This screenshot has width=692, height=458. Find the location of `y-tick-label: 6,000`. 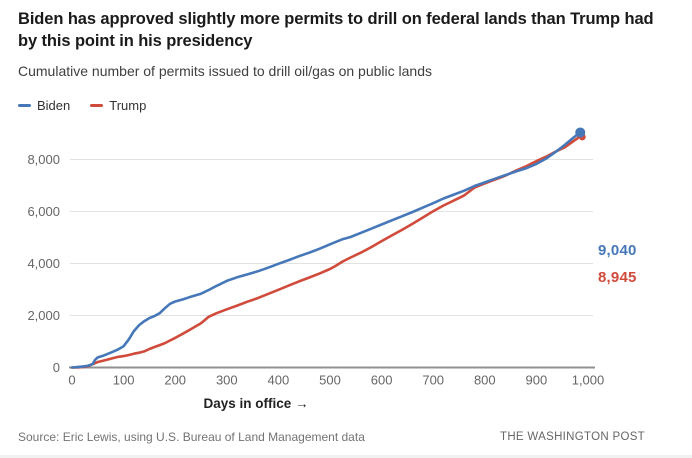

y-tick-label: 6,000 is located at coordinates (43, 211).